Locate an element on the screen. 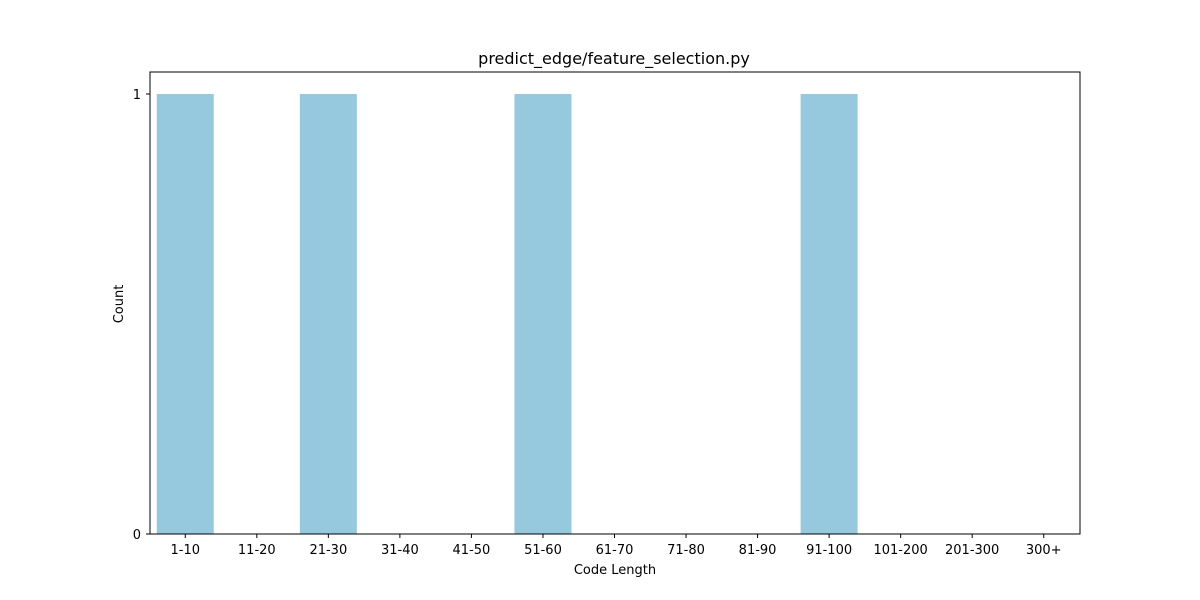 Image resolution: width=1200 pixels, height=600 pixels. y-tick-label: 1 is located at coordinates (137, 95).